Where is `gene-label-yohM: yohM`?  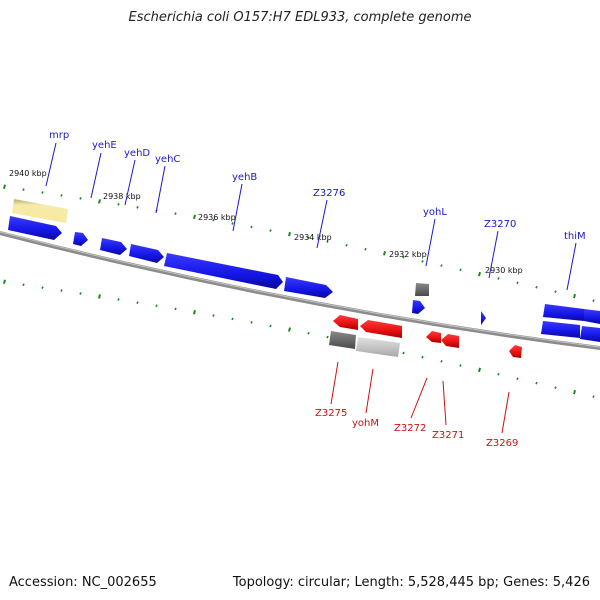
gene-label-yohM: yohM is located at coordinates (365, 423).